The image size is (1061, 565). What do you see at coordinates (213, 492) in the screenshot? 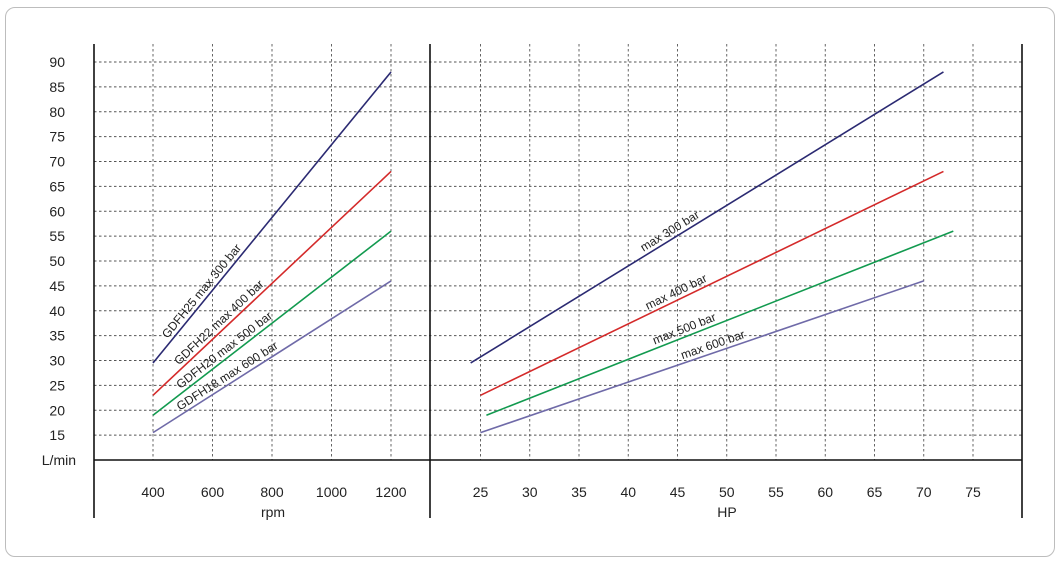
I see `x-tick-label-rpm: 600` at bounding box center [213, 492].